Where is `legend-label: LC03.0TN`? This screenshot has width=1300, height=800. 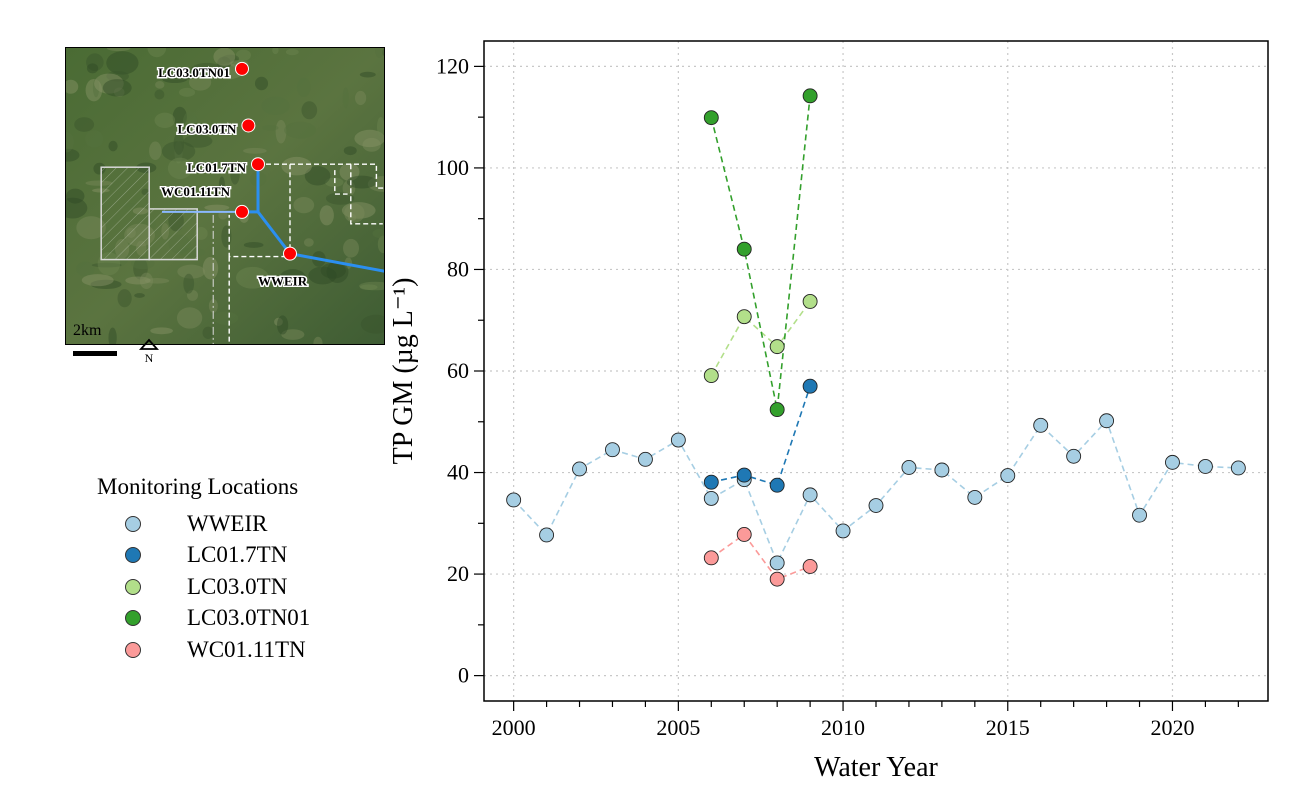
legend-label: LC03.0TN is located at coordinates (237, 586).